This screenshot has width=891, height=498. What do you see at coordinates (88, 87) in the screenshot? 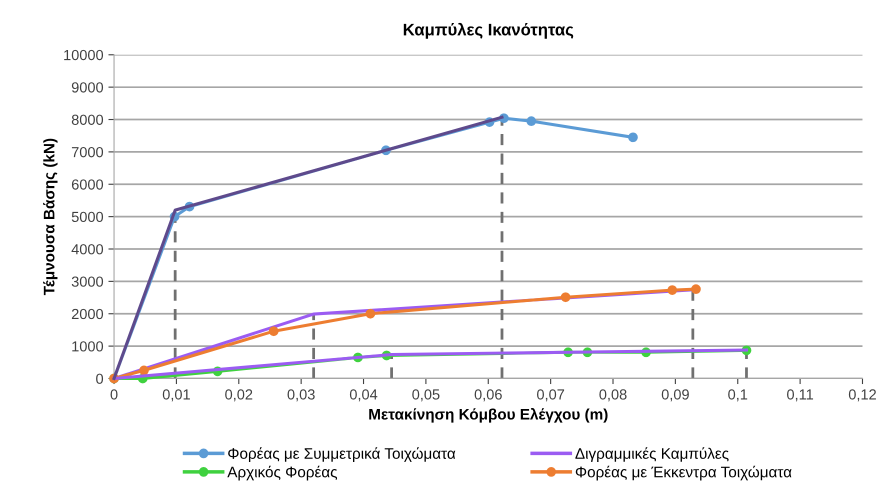
I see `y-tick-label: 9000` at bounding box center [88, 87].